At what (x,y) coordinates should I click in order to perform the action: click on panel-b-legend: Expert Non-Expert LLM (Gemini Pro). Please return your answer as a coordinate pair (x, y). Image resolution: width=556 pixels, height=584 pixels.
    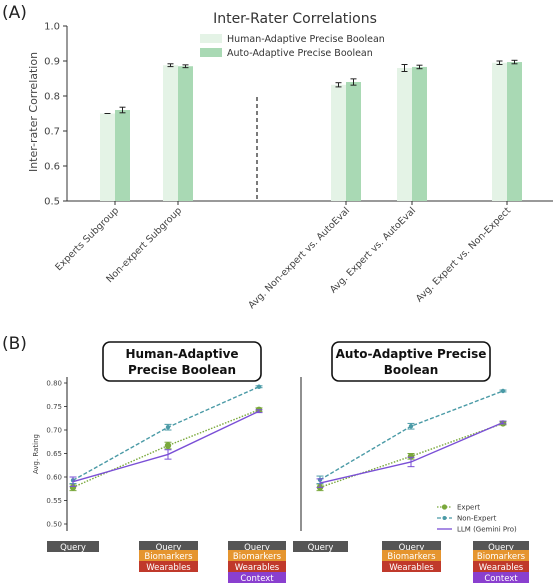
    Looking at the image, I should click on (477, 519).